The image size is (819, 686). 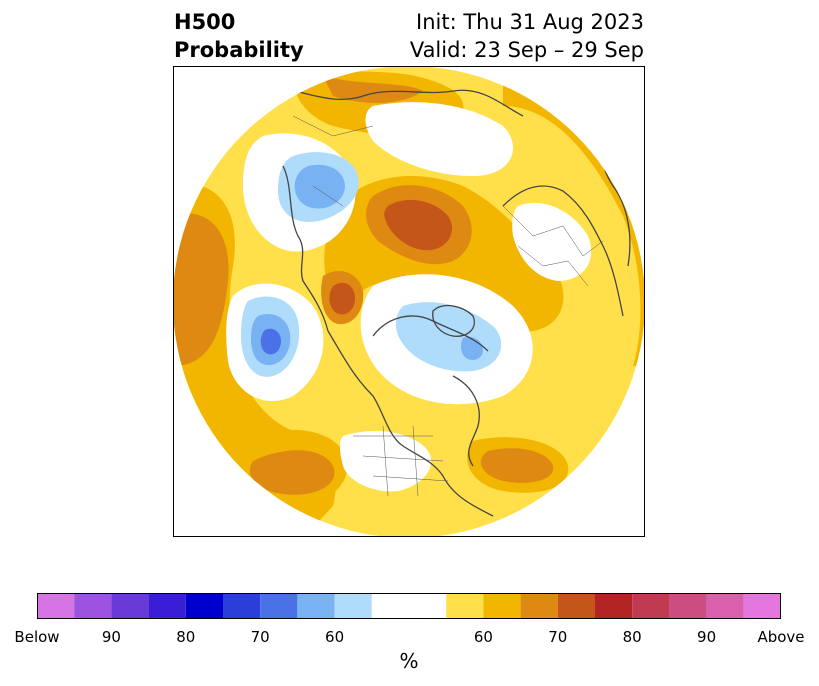 What do you see at coordinates (517, 465) in the screenshot?
I see `field-above-strong-atlantic` at bounding box center [517, 465].